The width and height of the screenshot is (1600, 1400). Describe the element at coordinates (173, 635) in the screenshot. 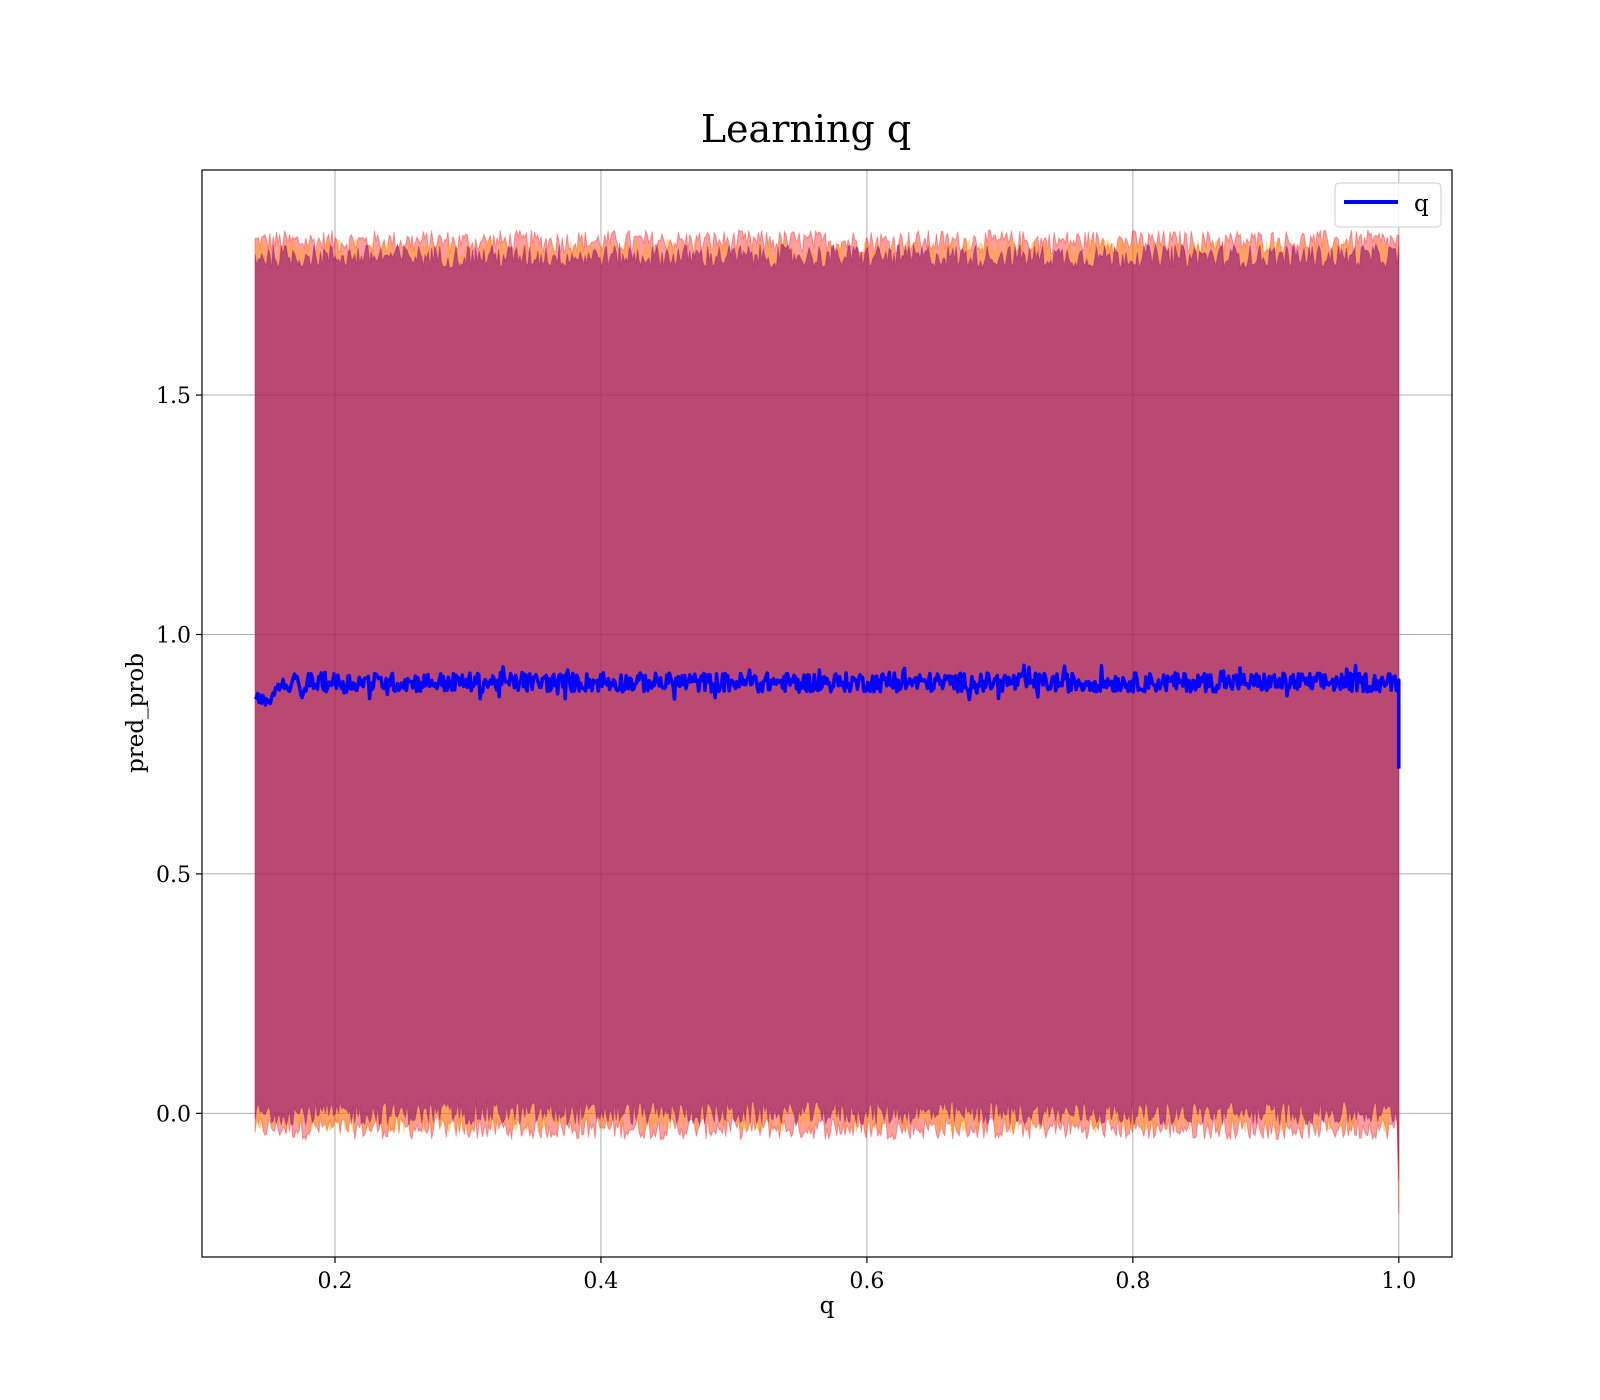

I see `y-tick-label-2: 1.0` at that location.